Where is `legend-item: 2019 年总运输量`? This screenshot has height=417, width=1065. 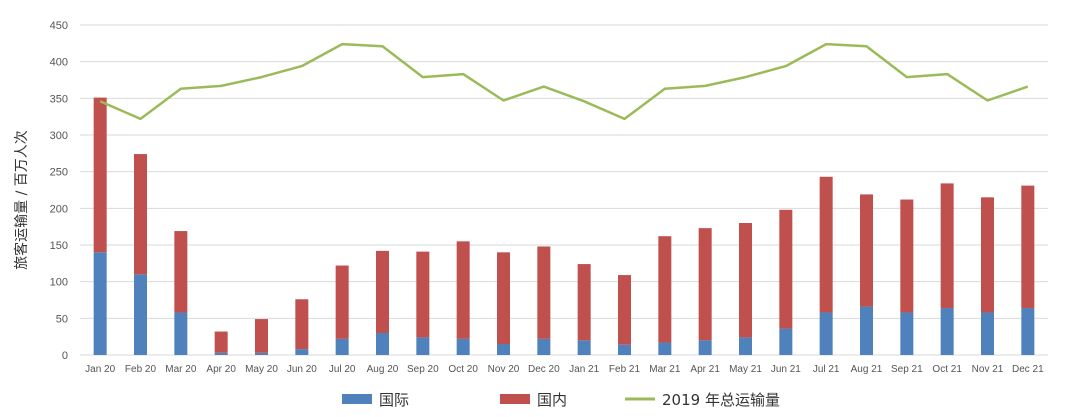
legend-item: 2019 年总运输量 is located at coordinates (702, 400).